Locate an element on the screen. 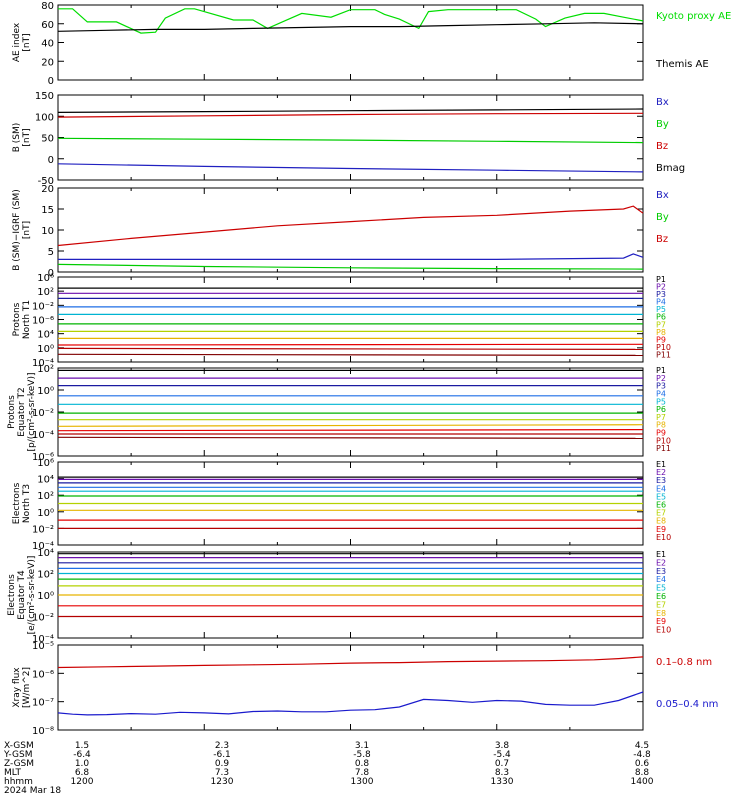  y-tick-label: 10 is located at coordinates (47, 231).